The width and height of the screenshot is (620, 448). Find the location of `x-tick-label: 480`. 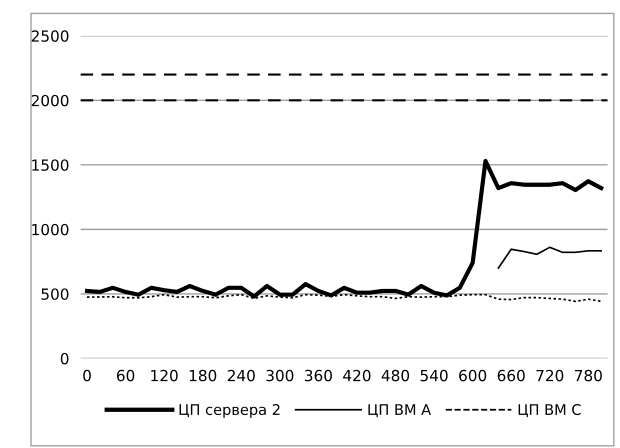

x-tick-label: 480 is located at coordinates (396, 376).